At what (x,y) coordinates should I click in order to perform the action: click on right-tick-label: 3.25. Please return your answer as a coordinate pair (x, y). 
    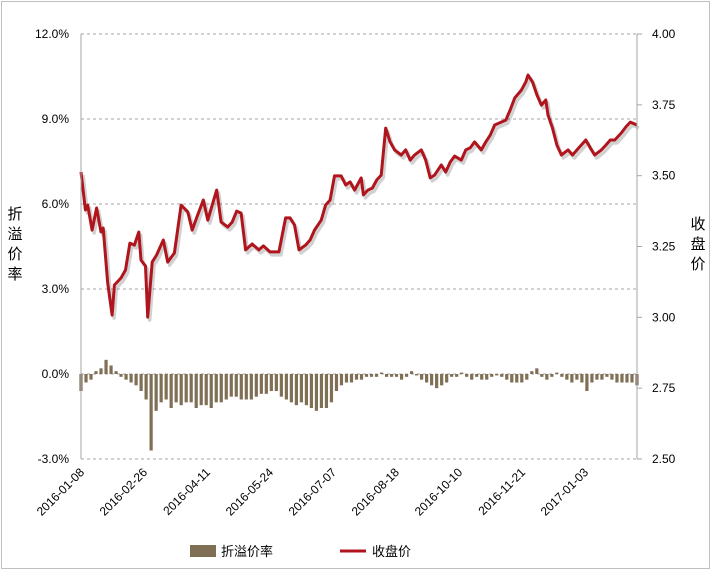
    Looking at the image, I should click on (664, 247).